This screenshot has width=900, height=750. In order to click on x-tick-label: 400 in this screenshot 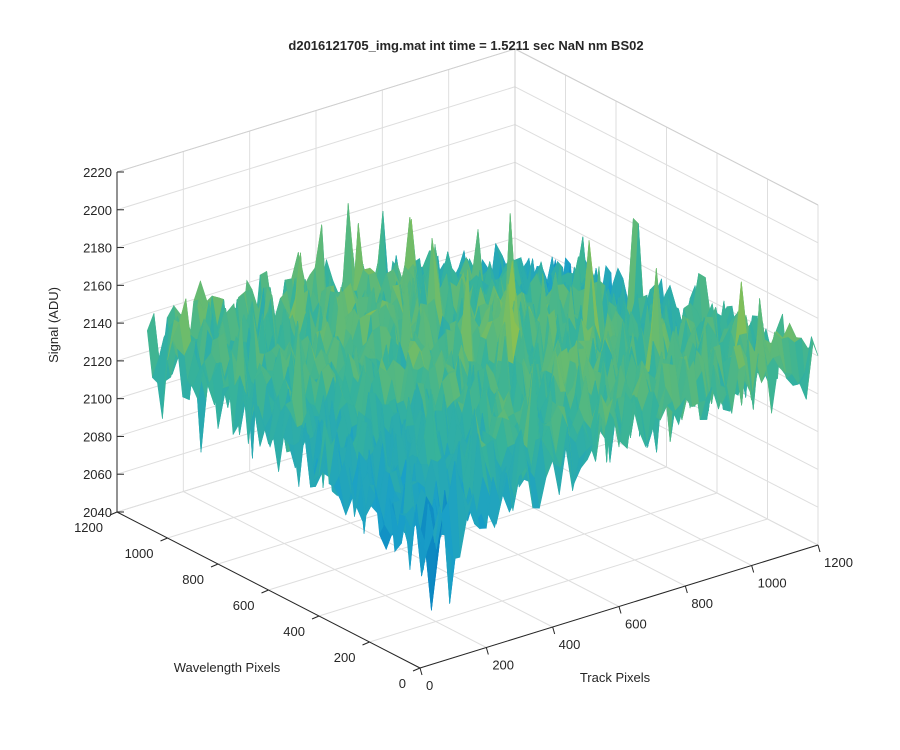, I will do `click(570, 644)`.